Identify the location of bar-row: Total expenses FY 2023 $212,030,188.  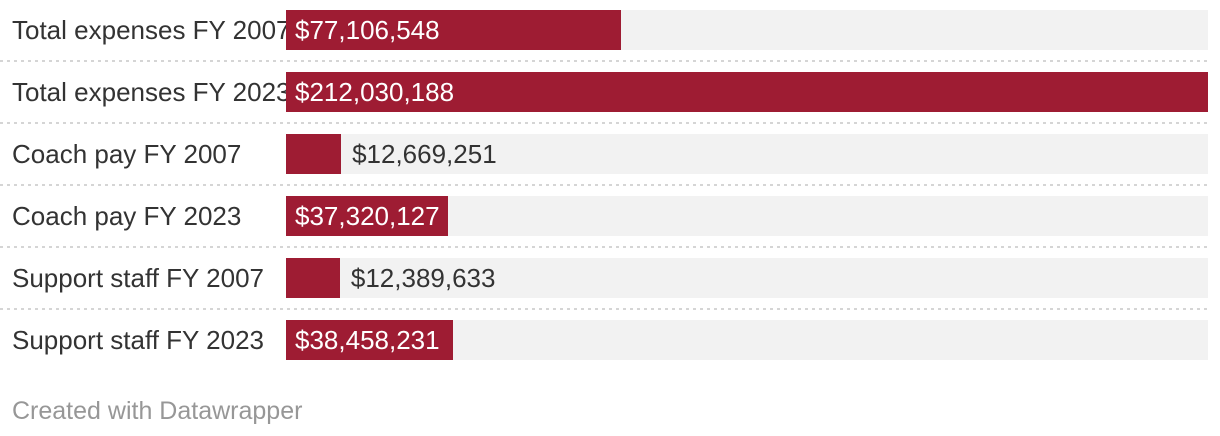
(610, 93).